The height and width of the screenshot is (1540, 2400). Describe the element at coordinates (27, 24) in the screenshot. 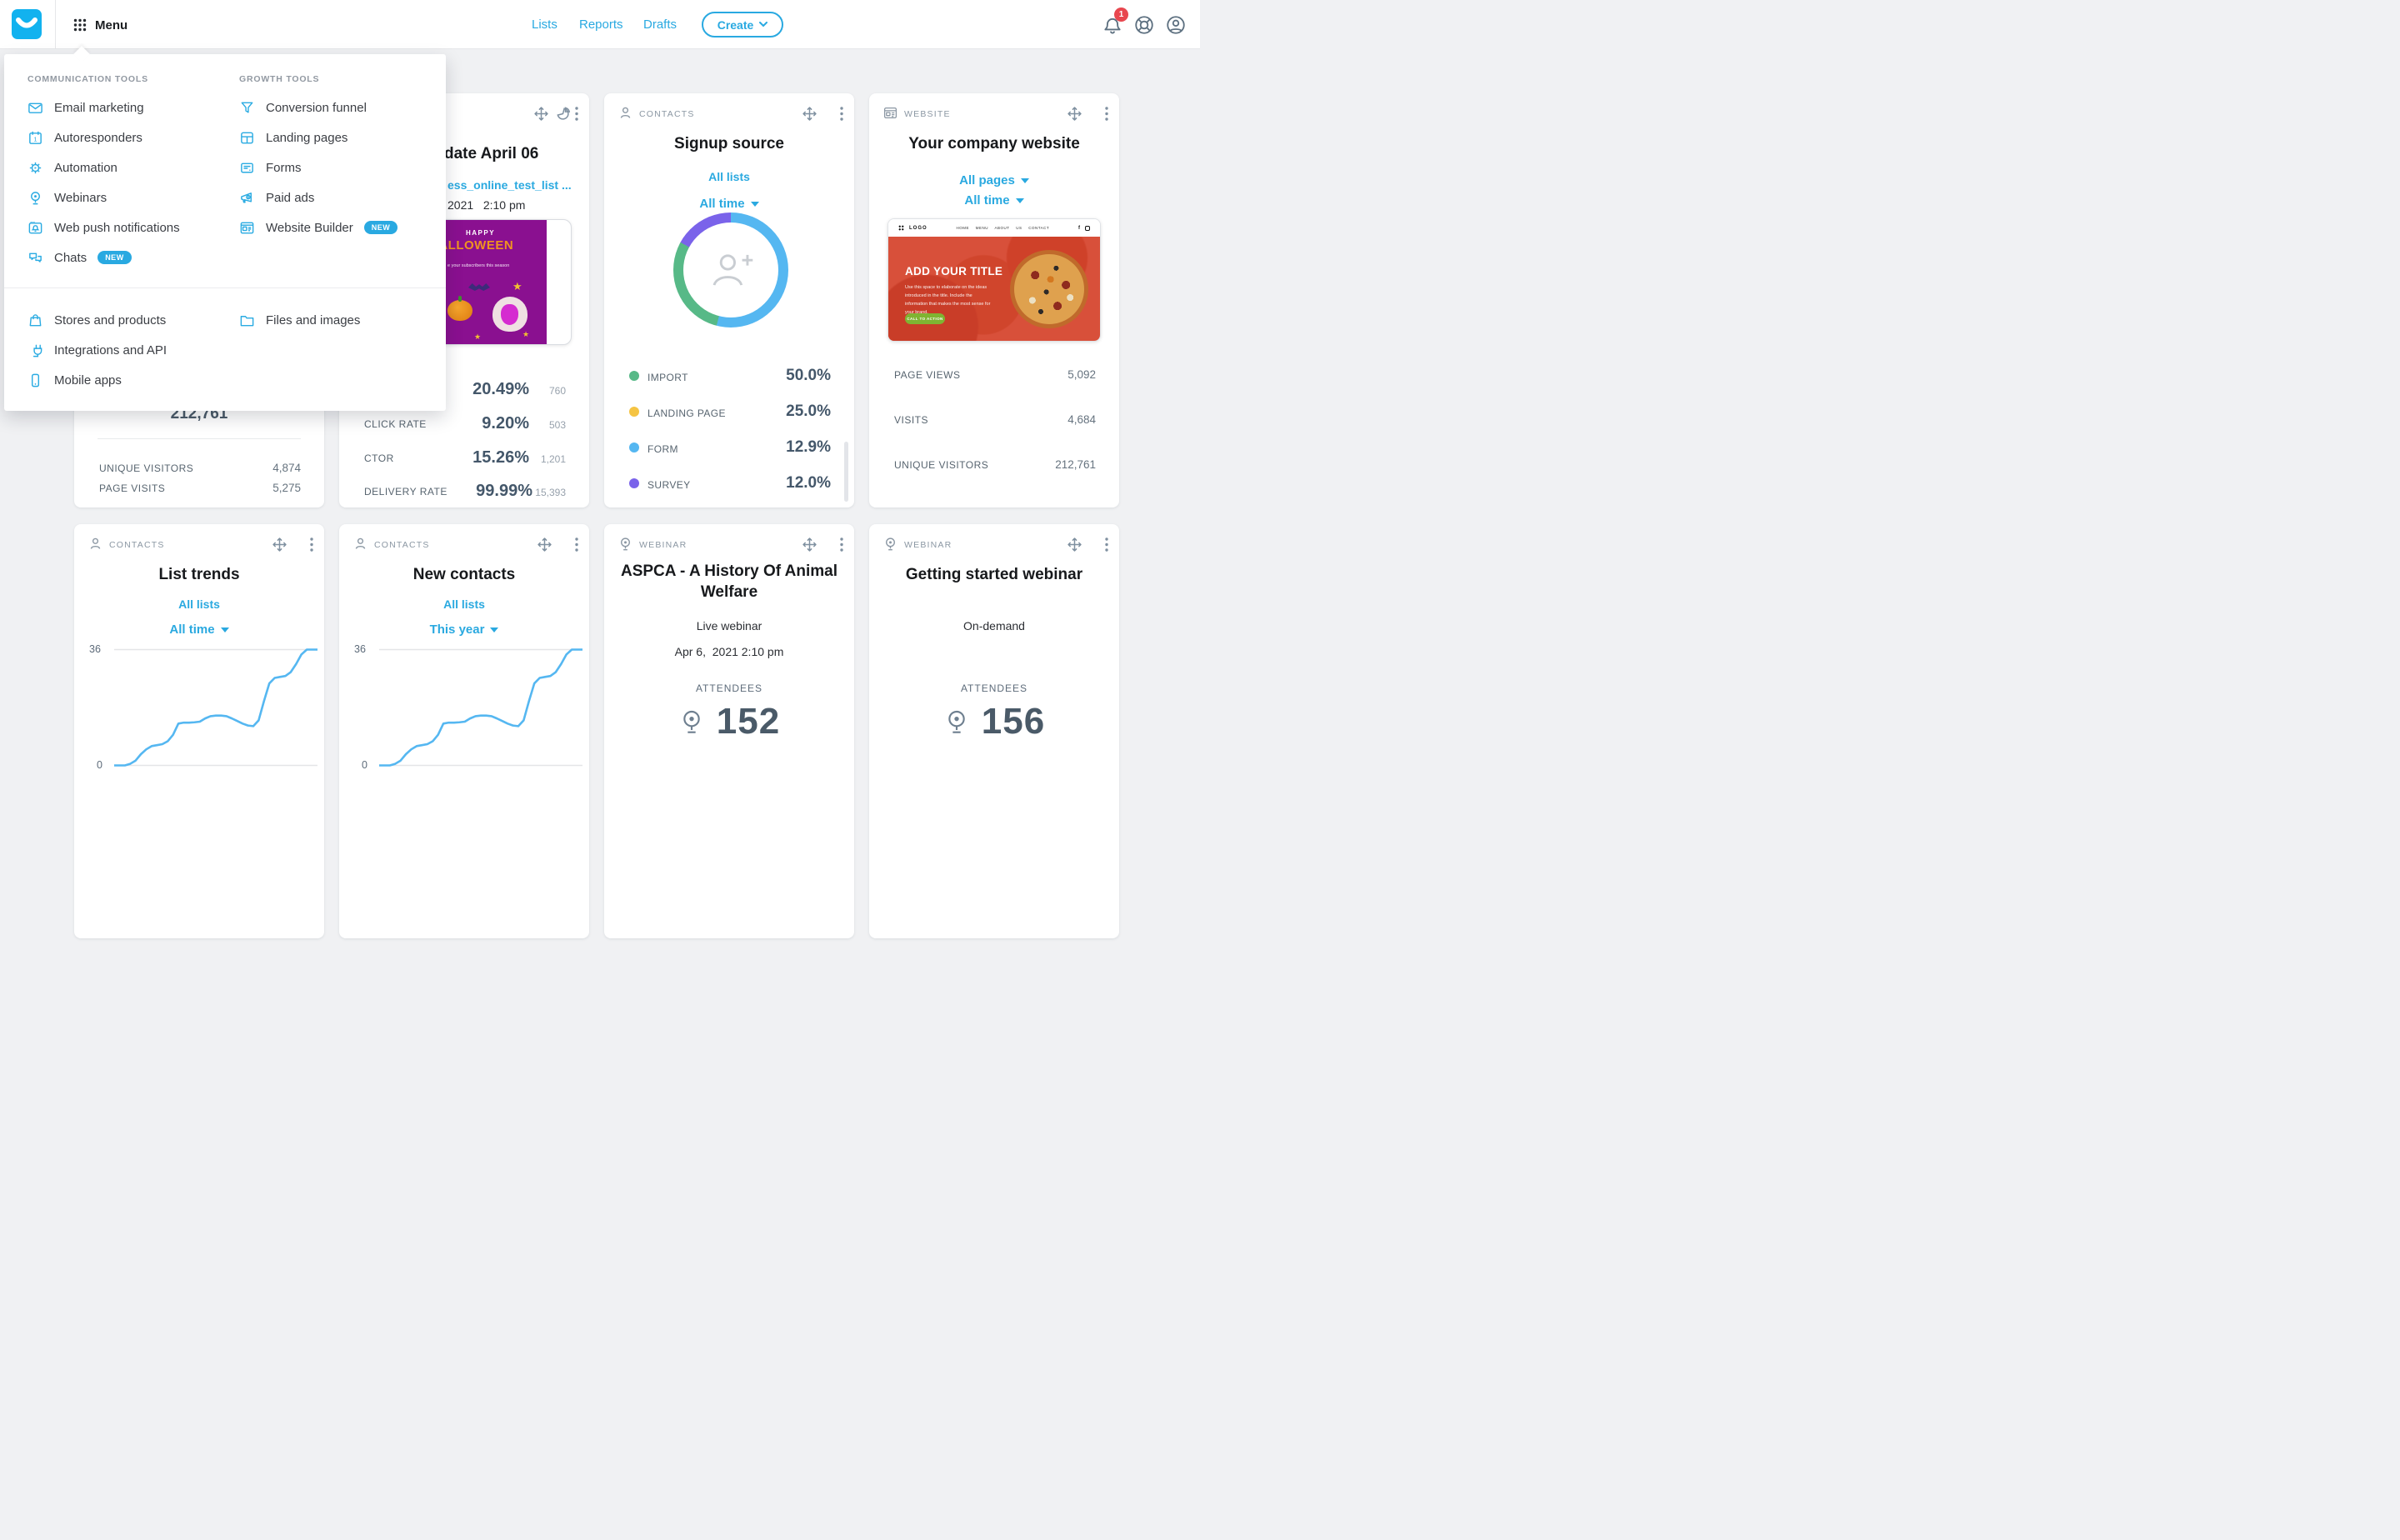

I see `app-logo` at that location.